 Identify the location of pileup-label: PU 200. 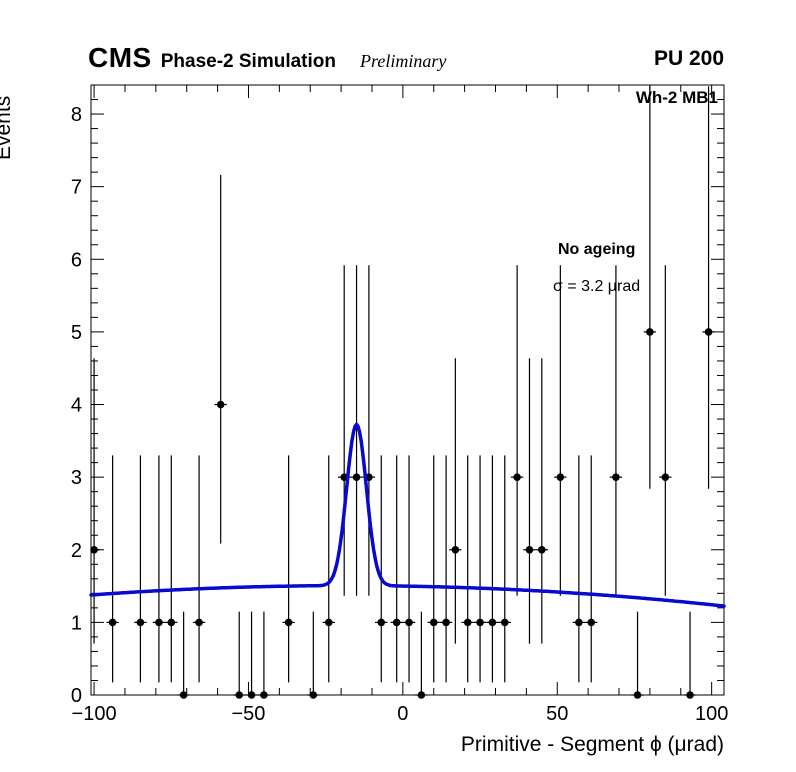
(688, 58).